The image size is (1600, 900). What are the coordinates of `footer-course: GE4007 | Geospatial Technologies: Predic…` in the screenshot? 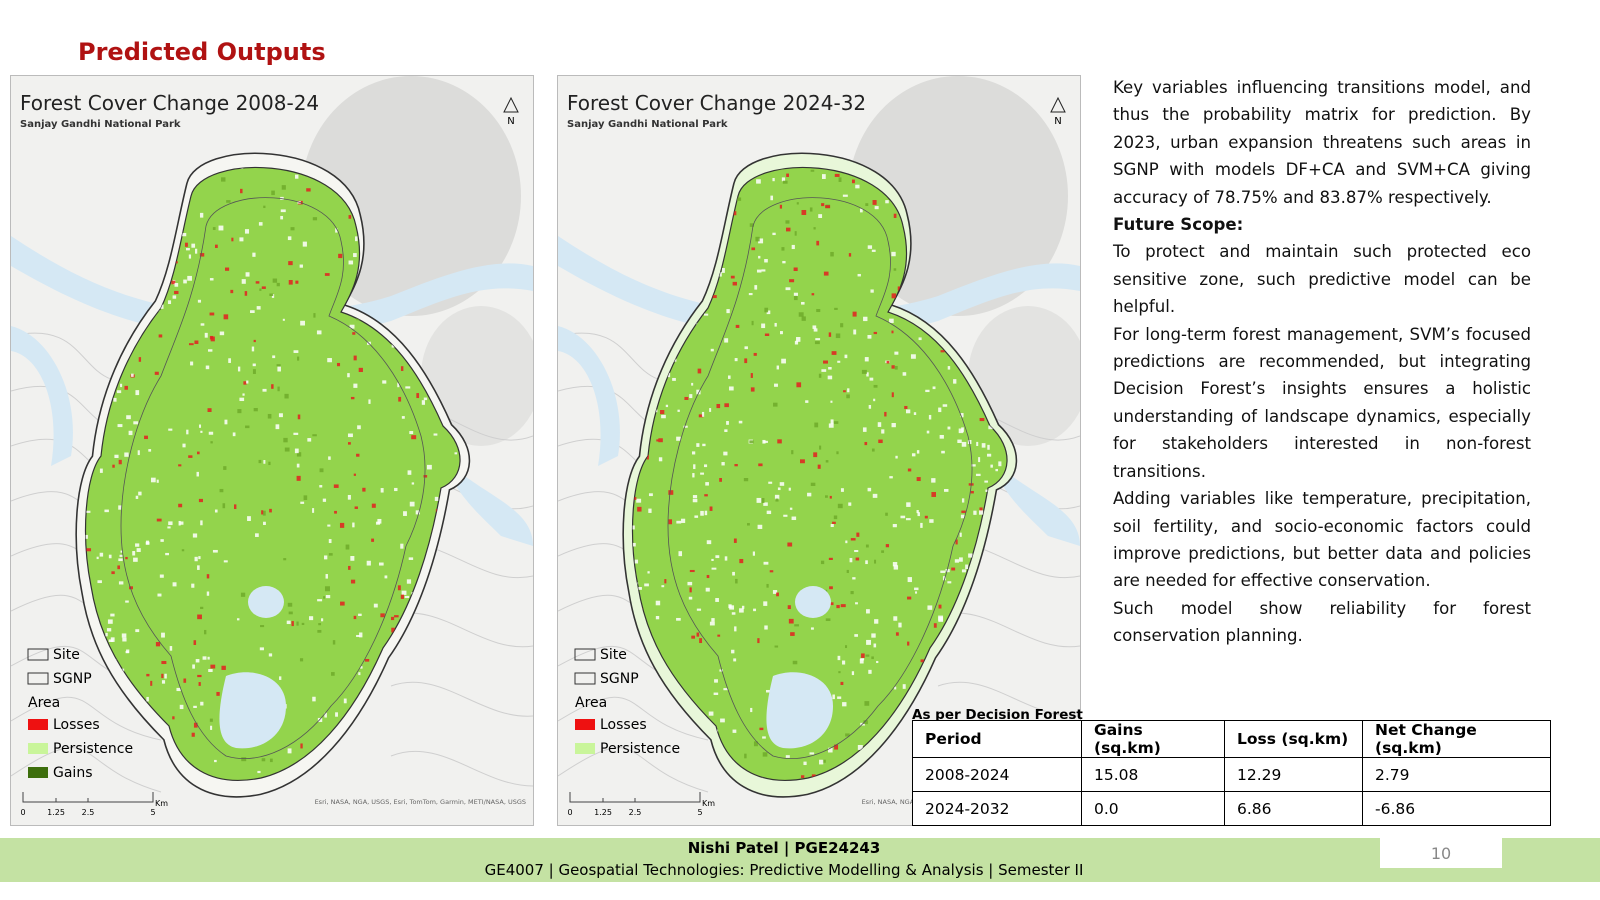 It's located at (784, 870).